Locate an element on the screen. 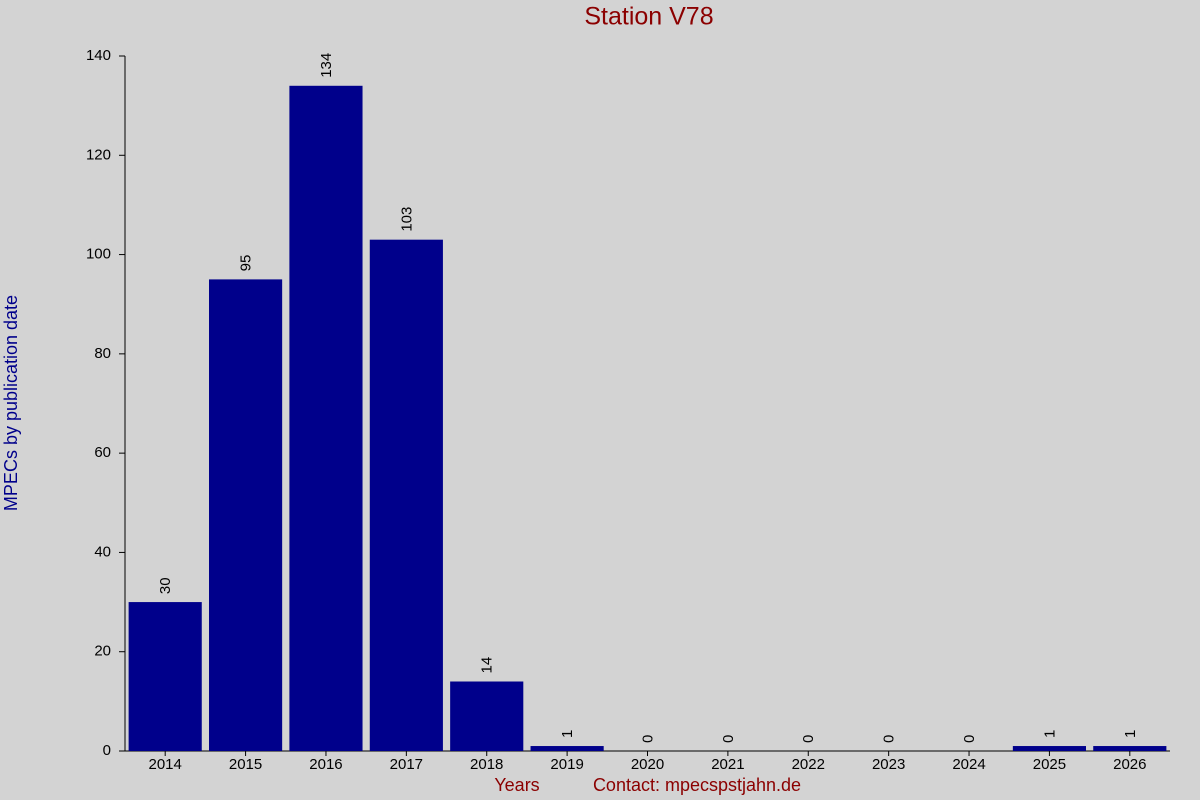  x-tick-label: 2024 is located at coordinates (968, 764).